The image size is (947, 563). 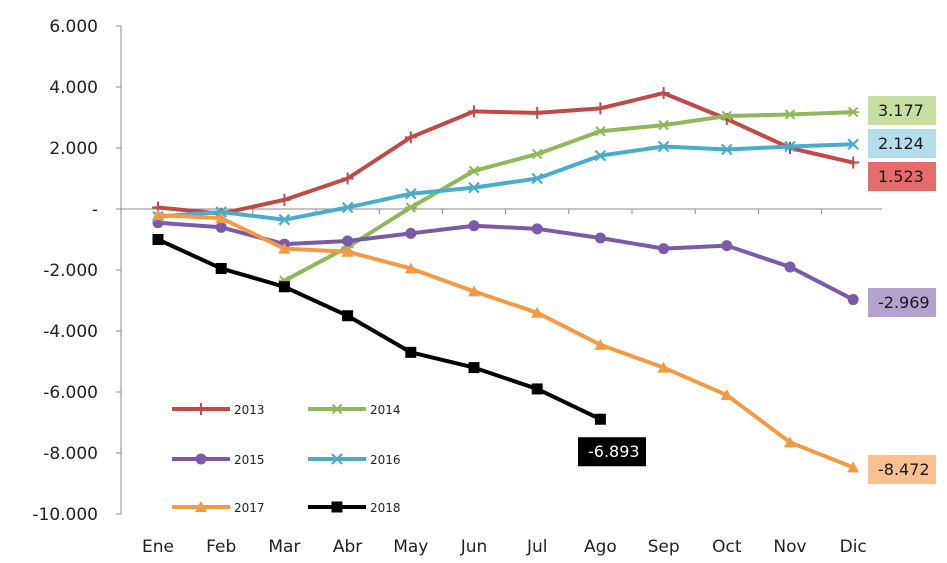 What do you see at coordinates (853, 547) in the screenshot?
I see `x-tick-label: Dic` at bounding box center [853, 547].